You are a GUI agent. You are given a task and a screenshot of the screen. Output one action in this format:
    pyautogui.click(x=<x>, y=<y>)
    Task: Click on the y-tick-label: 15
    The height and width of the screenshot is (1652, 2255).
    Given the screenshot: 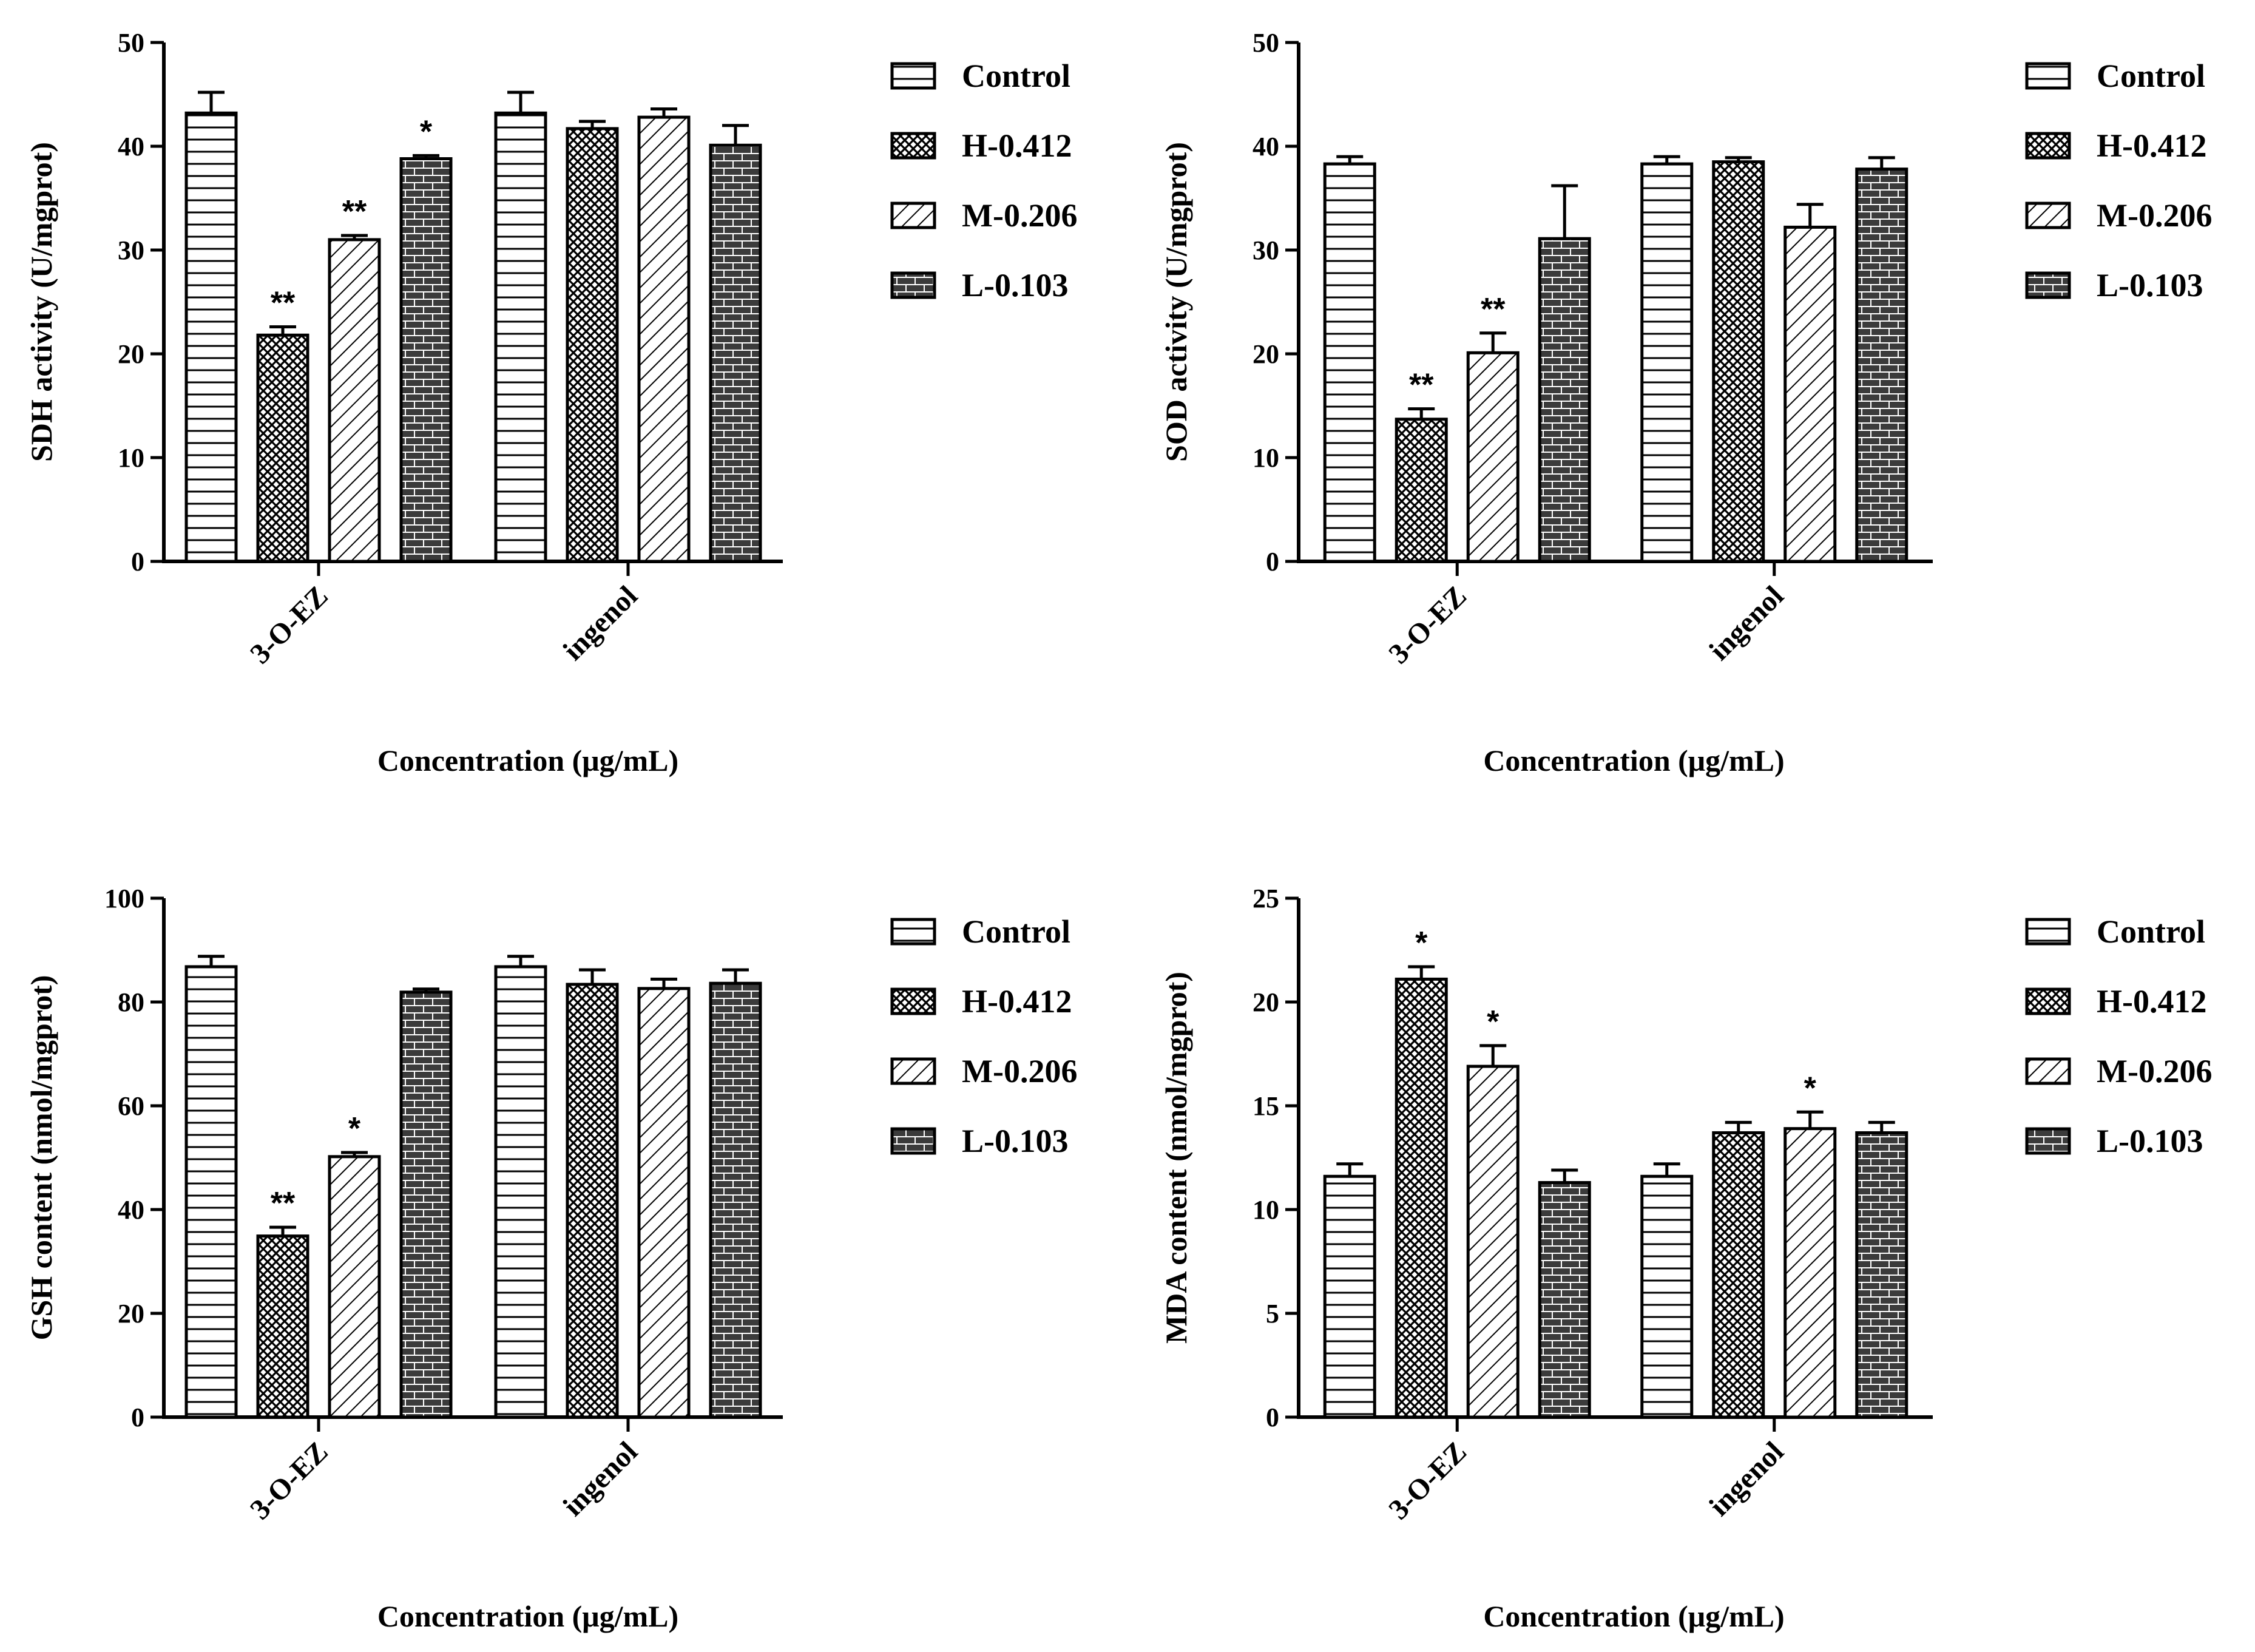 What is the action you would take?
    pyautogui.click(x=1266, y=1106)
    